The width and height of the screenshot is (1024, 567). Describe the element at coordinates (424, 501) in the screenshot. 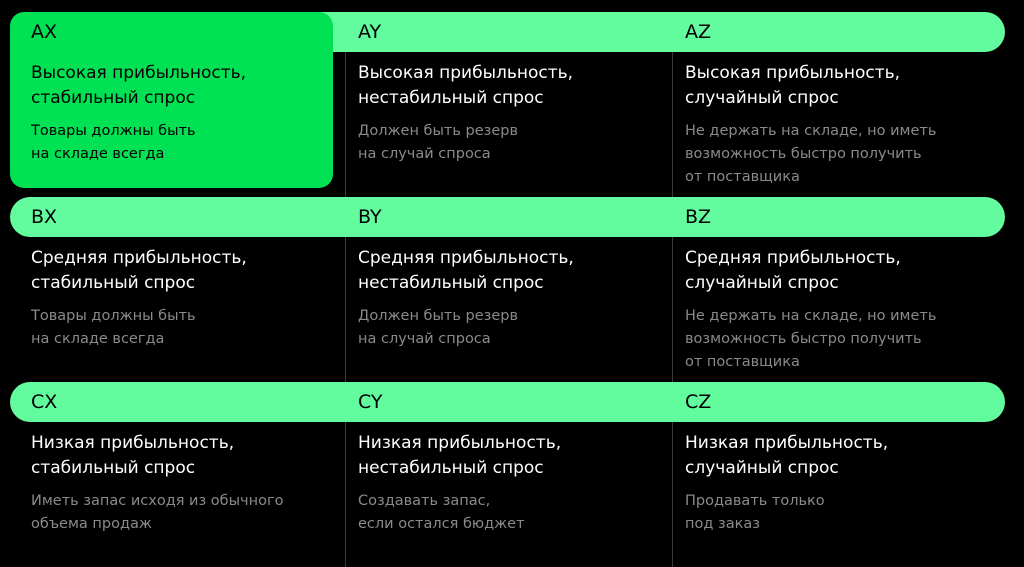

I see `cell-note: Создавать запас,` at that location.